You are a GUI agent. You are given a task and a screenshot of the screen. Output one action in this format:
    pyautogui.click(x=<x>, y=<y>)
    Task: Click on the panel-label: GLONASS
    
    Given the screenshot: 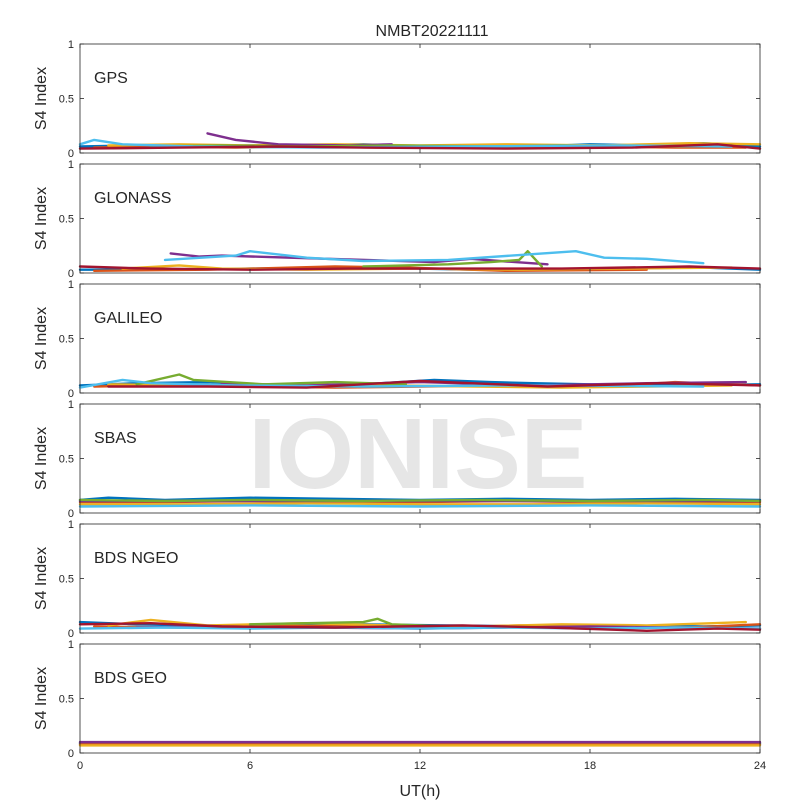 What is the action you would take?
    pyautogui.click(x=132, y=198)
    